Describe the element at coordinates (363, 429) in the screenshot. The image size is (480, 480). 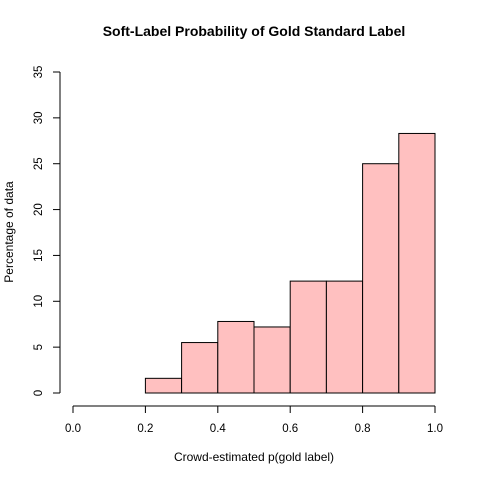
I see `x-tick-label-4: 0.8` at that location.